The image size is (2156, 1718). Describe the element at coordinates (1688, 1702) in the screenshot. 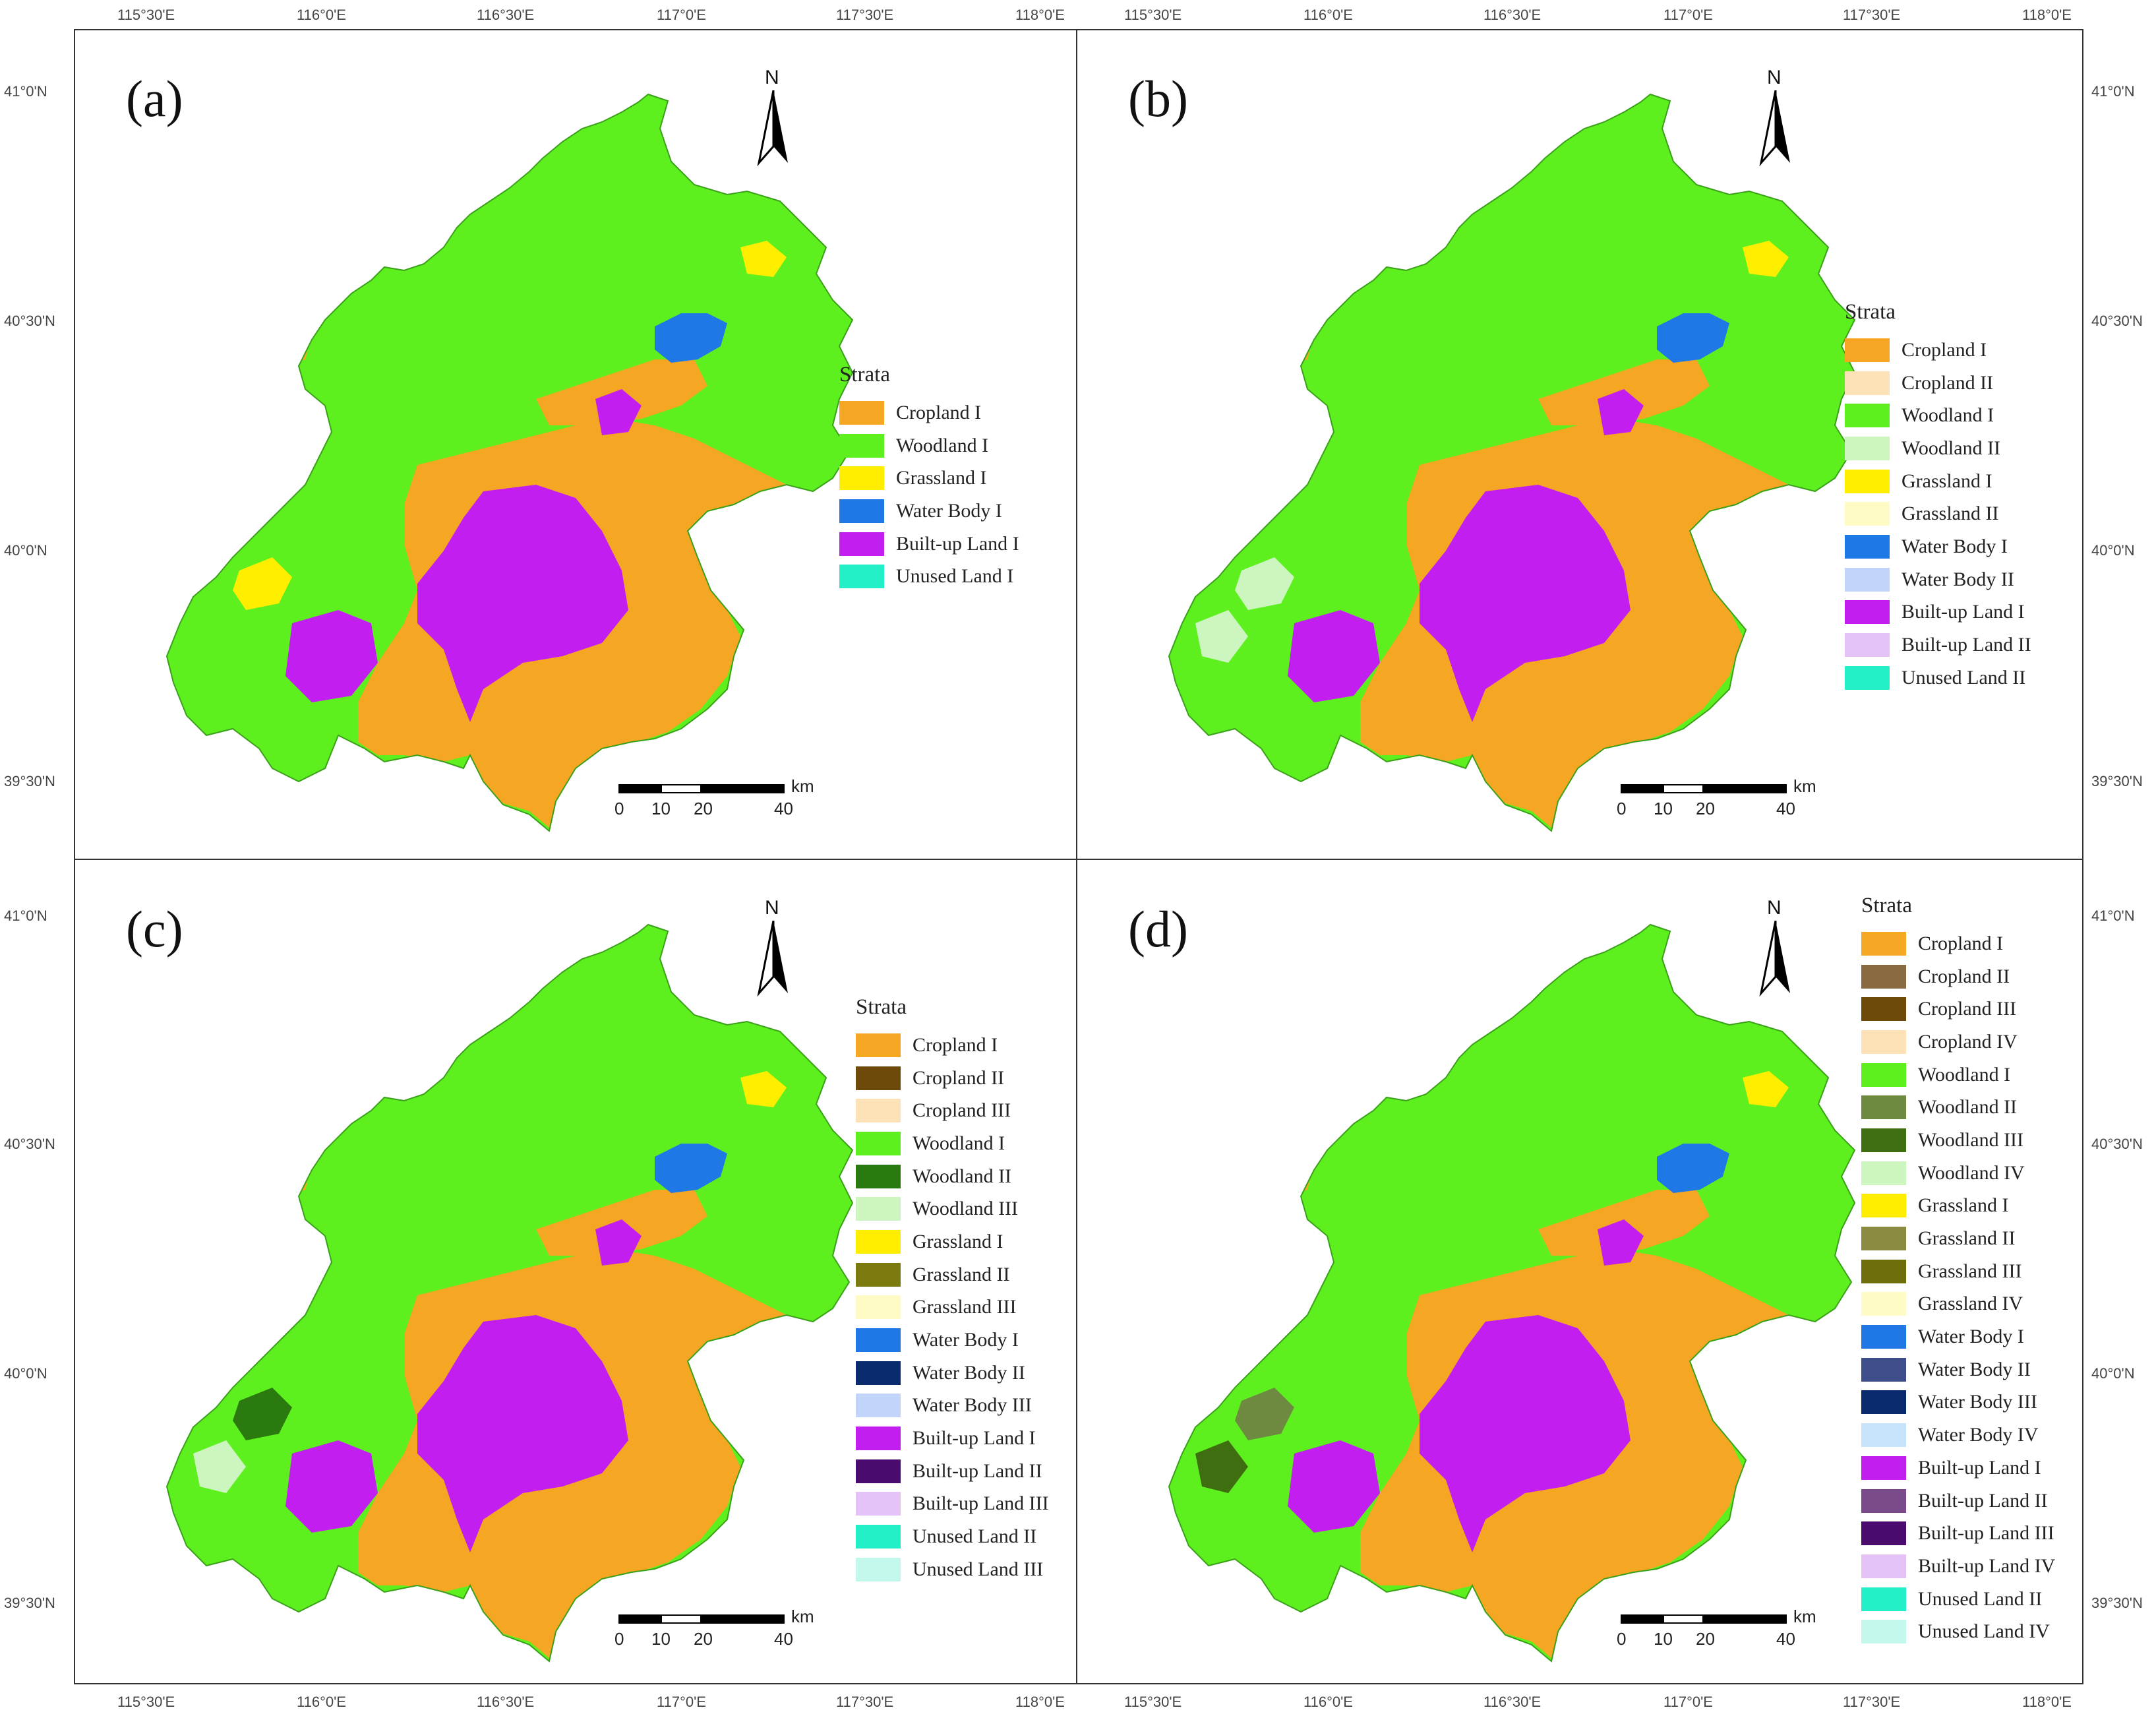

I see `lon-label-bottom: 117°0'E` at that location.